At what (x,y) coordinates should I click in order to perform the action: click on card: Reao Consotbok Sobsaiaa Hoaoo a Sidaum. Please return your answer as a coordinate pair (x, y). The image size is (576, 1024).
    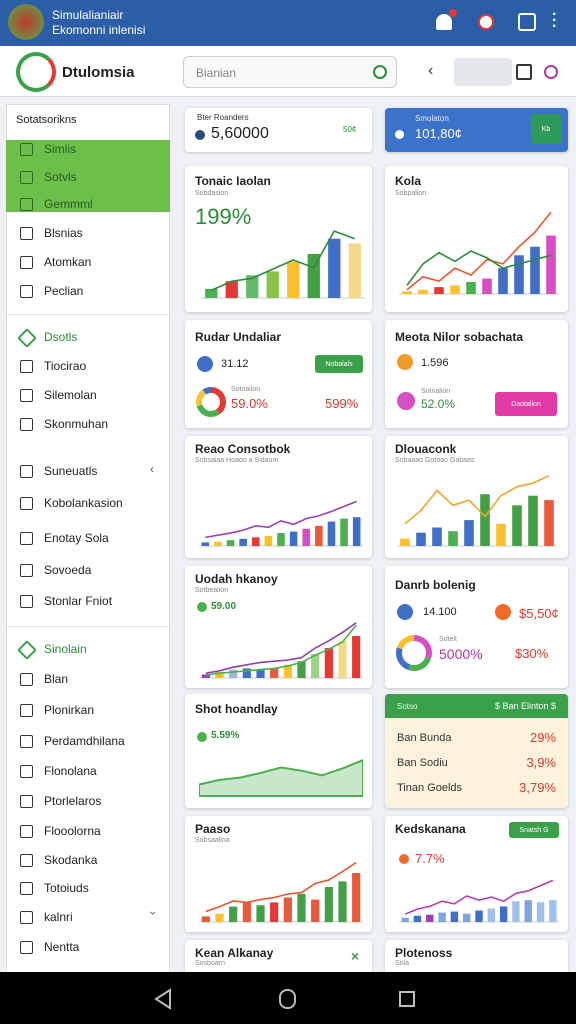
    Looking at the image, I should click on (278, 497).